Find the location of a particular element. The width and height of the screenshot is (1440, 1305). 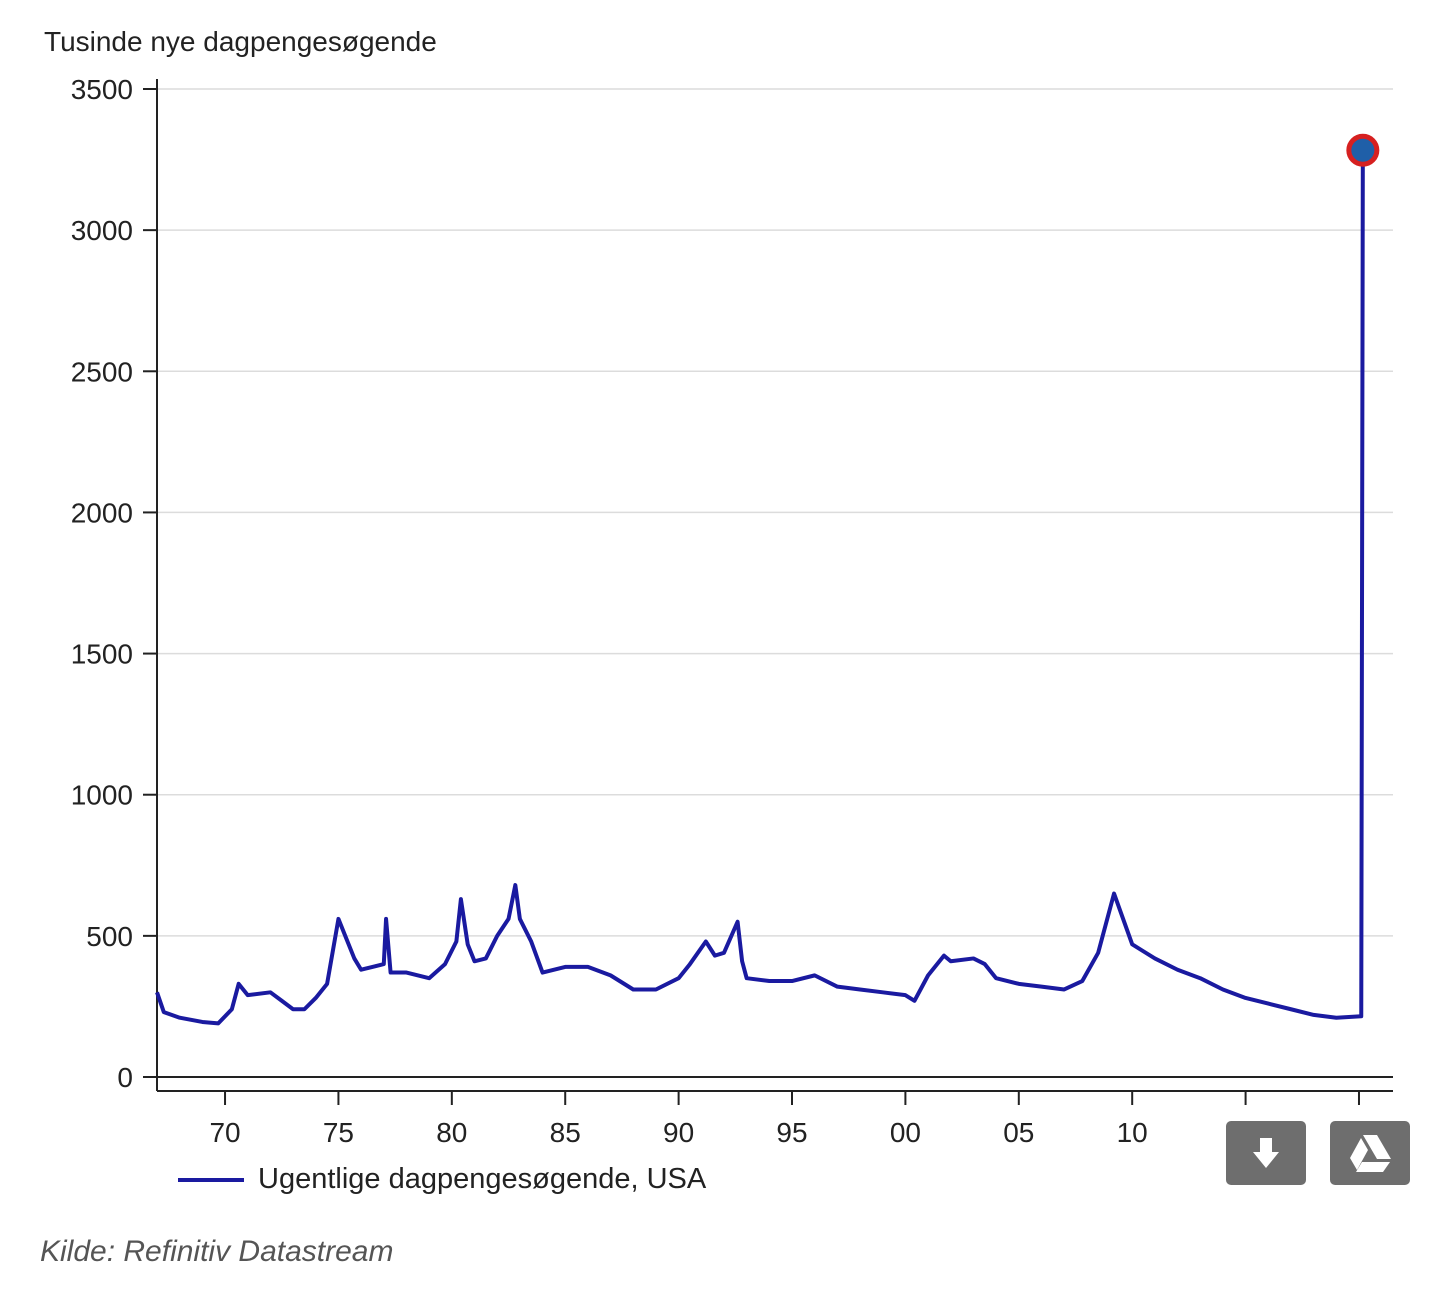

x-tick-label: 10 is located at coordinates (1132, 1132).